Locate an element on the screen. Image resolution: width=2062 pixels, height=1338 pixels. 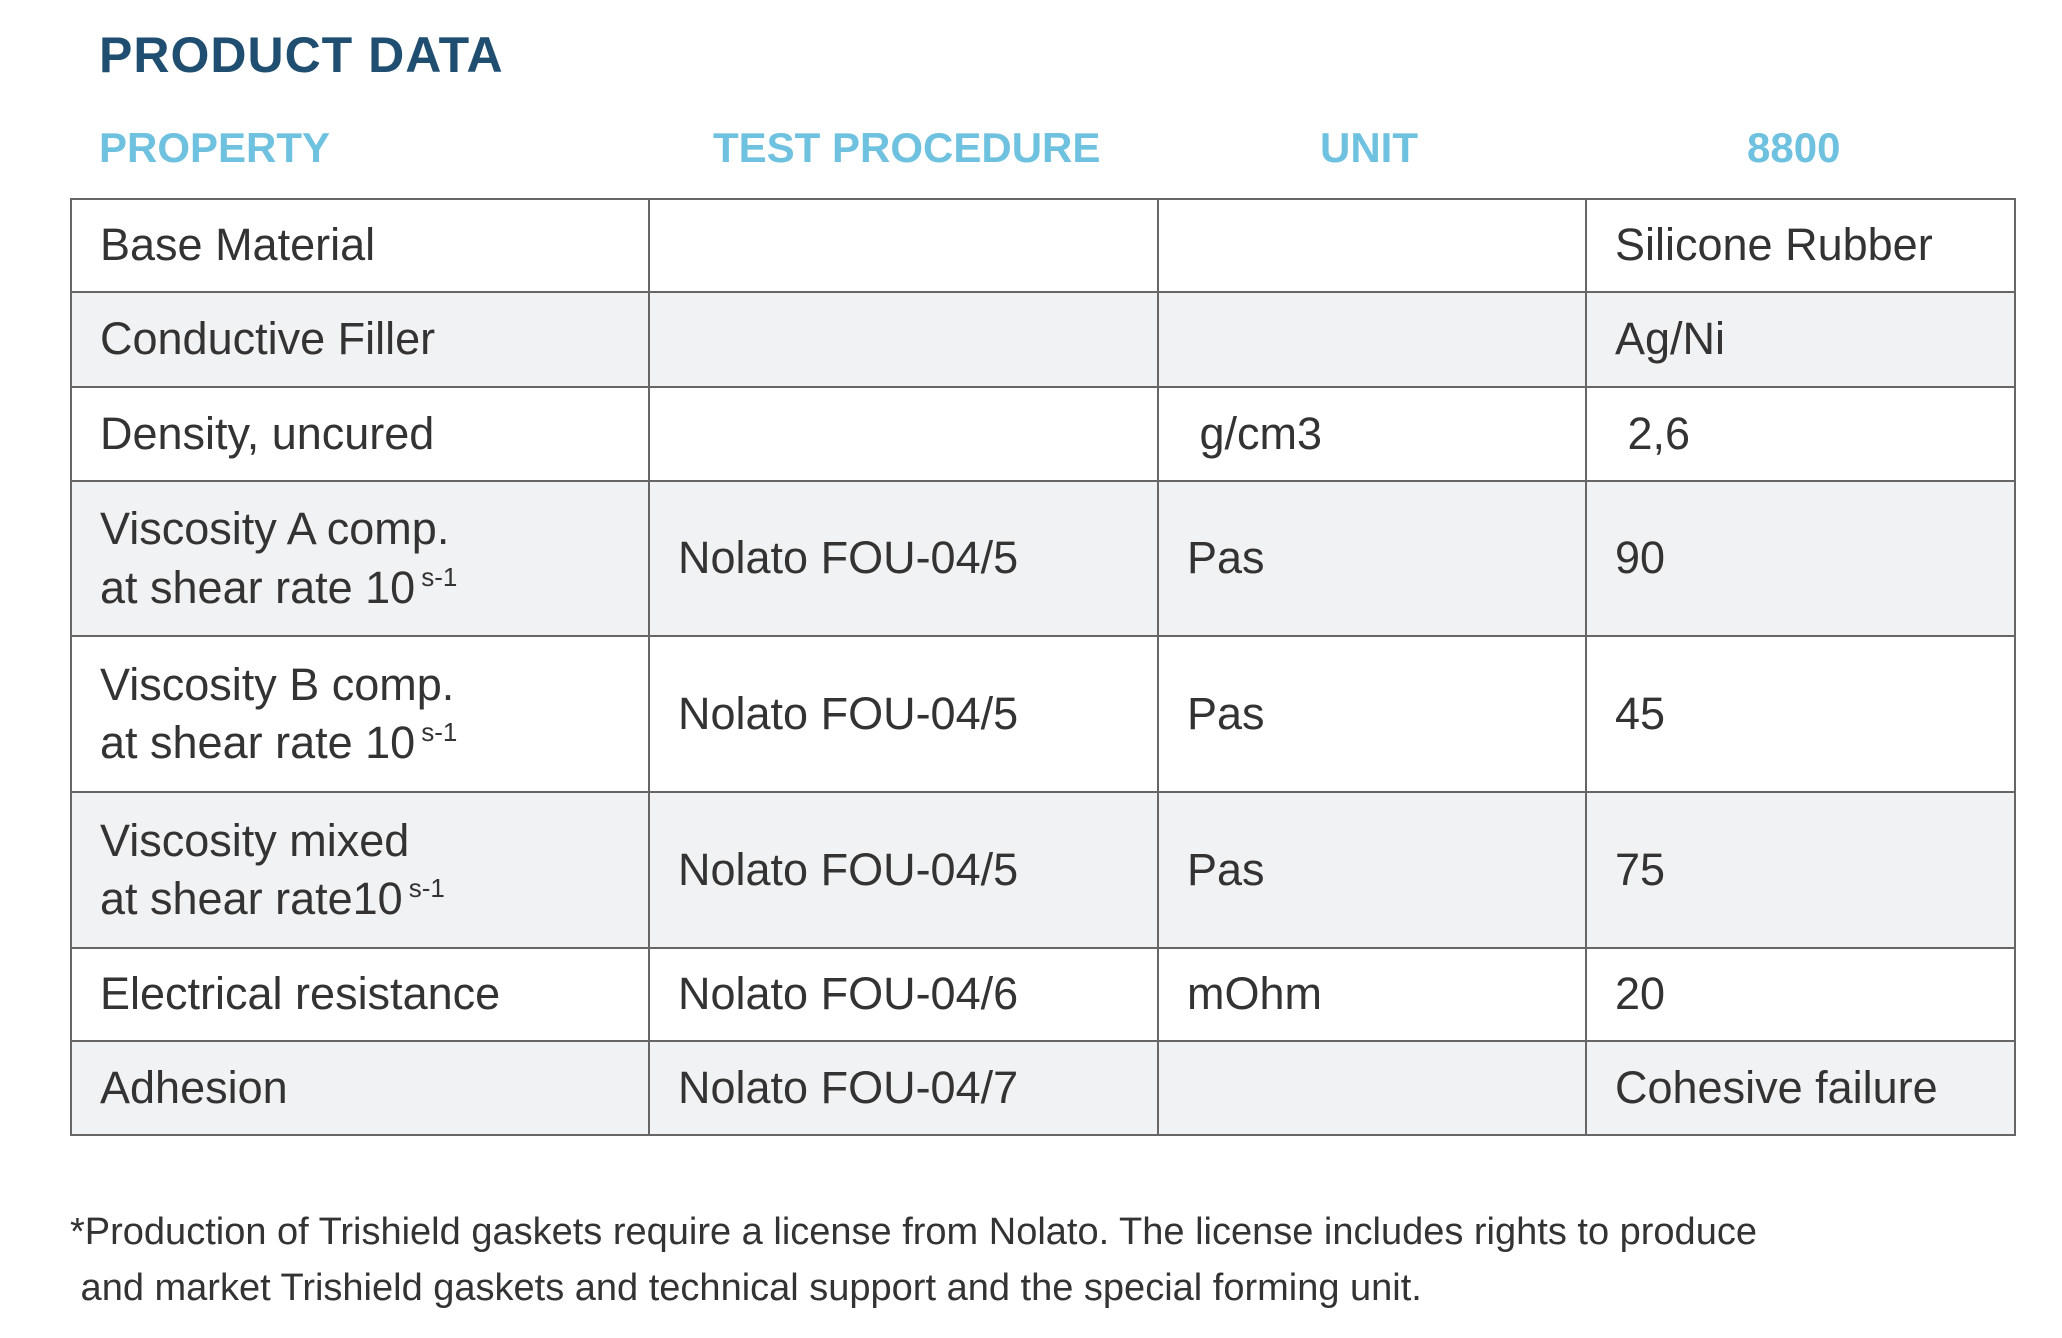
cell-property: Viscosity mixed at shear rate10 s-1 is located at coordinates (360, 870).